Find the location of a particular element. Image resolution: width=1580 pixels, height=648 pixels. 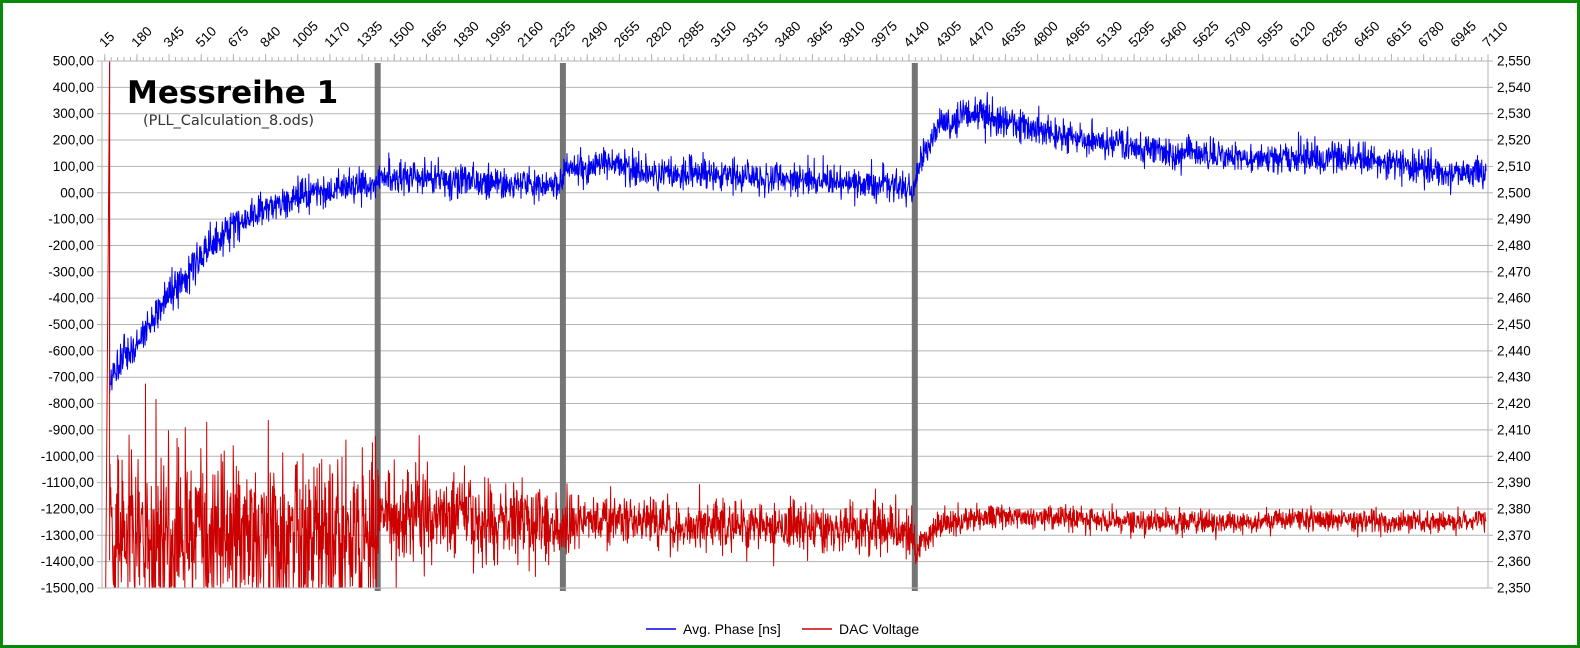

y-left-tick-label: -700,00 is located at coordinates (71, 377).